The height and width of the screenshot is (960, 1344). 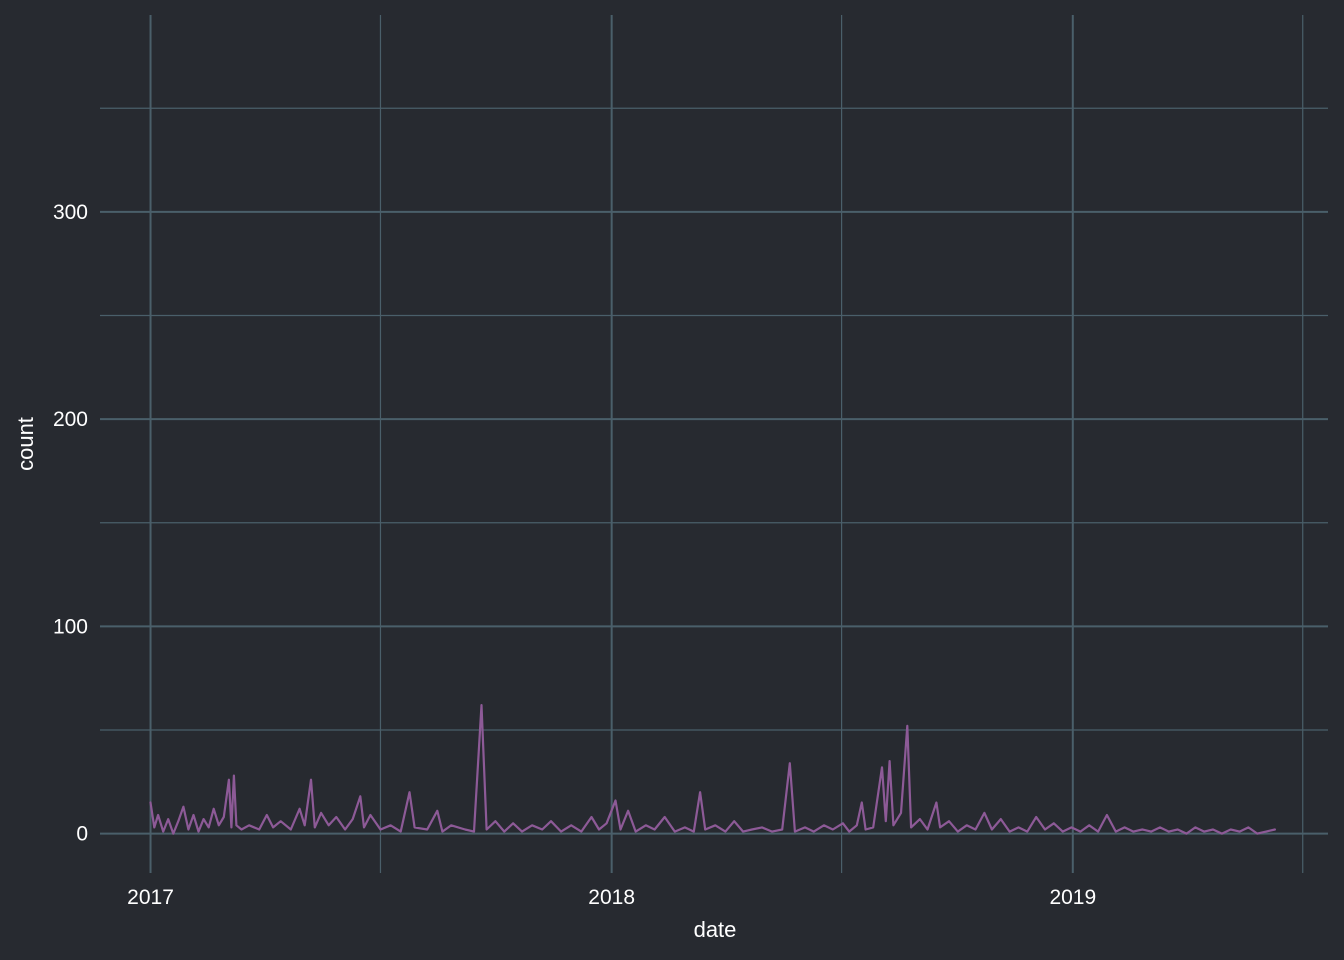 What do you see at coordinates (82, 834) in the screenshot?
I see `y-tick-label: 0` at bounding box center [82, 834].